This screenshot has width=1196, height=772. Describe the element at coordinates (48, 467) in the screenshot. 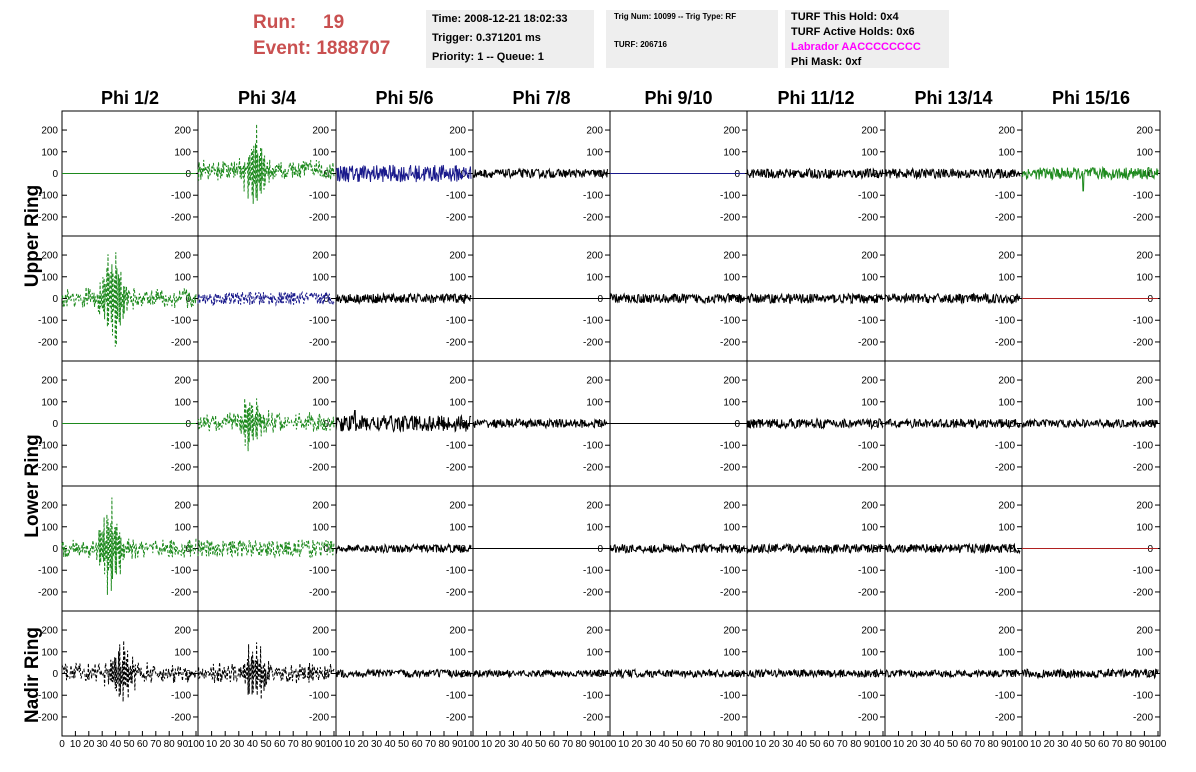

I see `y-tick-label-left: -200` at that location.